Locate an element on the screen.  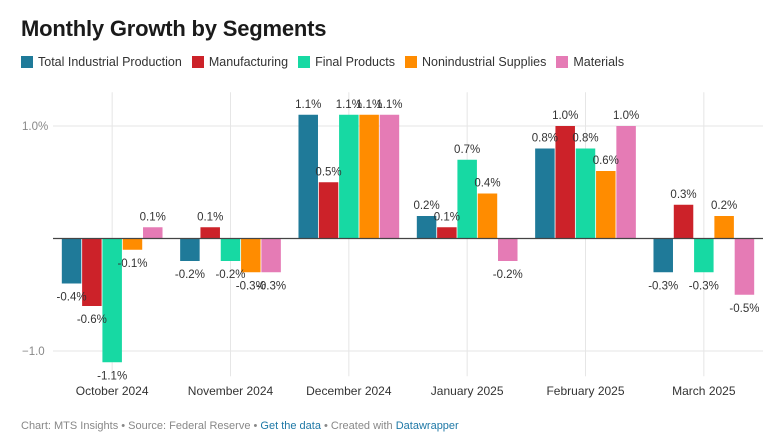
legend-item-manufacturing: Manufacturing is located at coordinates (240, 62).